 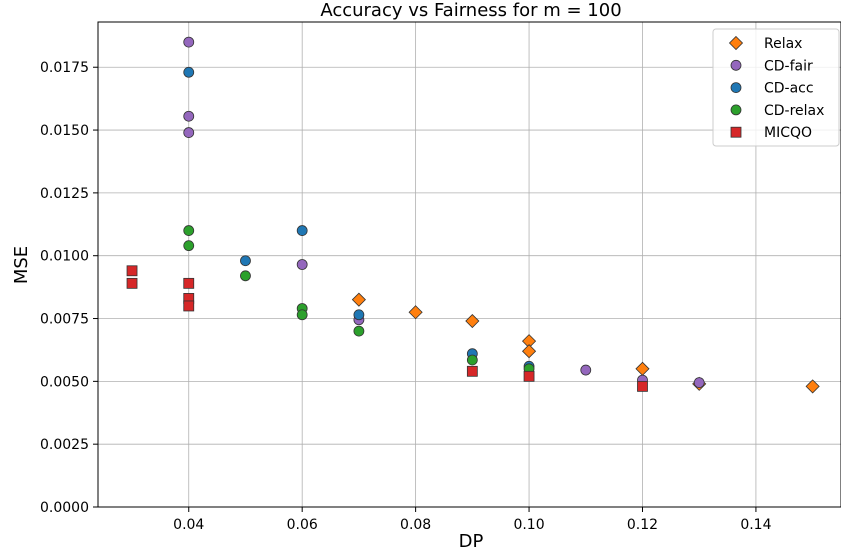 I want to click on legend-label-relax: Relax, so click(x=783, y=44).